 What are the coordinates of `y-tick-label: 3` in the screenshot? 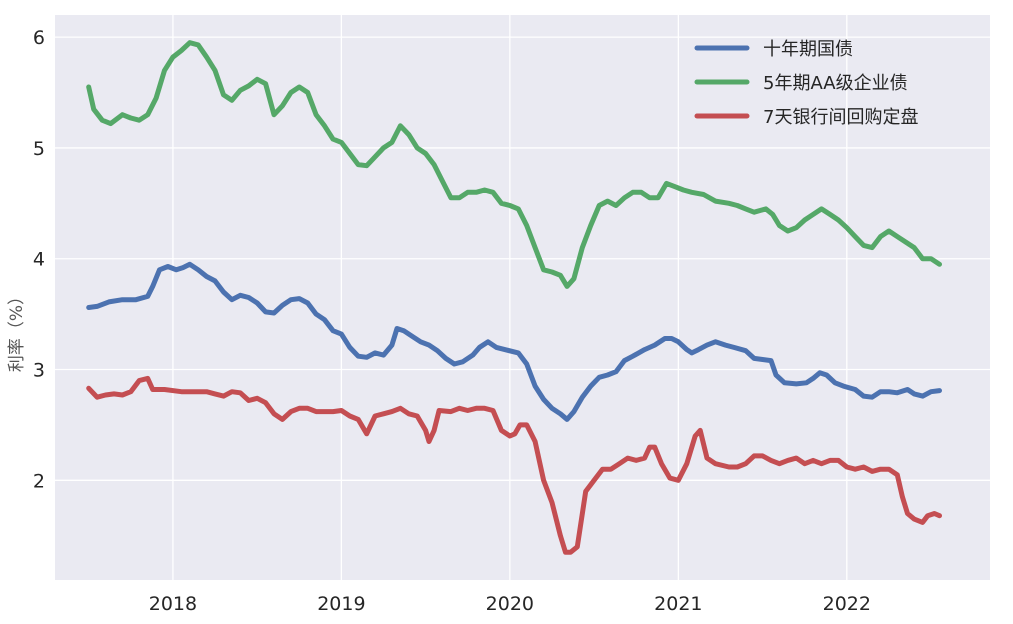 It's located at (39, 371).